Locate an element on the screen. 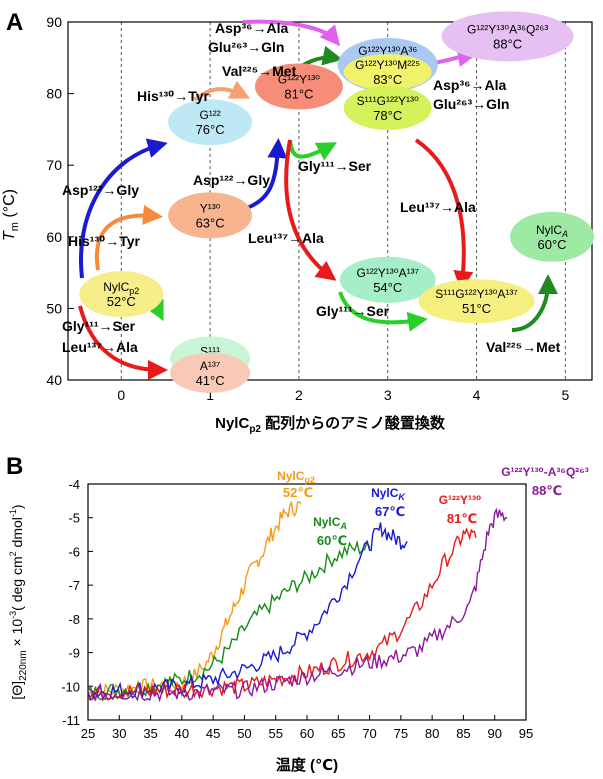 Image resolution: width=603 pixels, height=779 pixels. panel-a-y-tick-label: 50 is located at coordinates (54, 308).